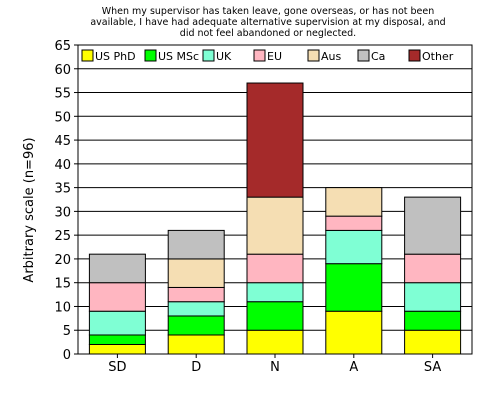  Describe the element at coordinates (117, 297) in the screenshot. I see `bar-segment-sd-eu` at that location.